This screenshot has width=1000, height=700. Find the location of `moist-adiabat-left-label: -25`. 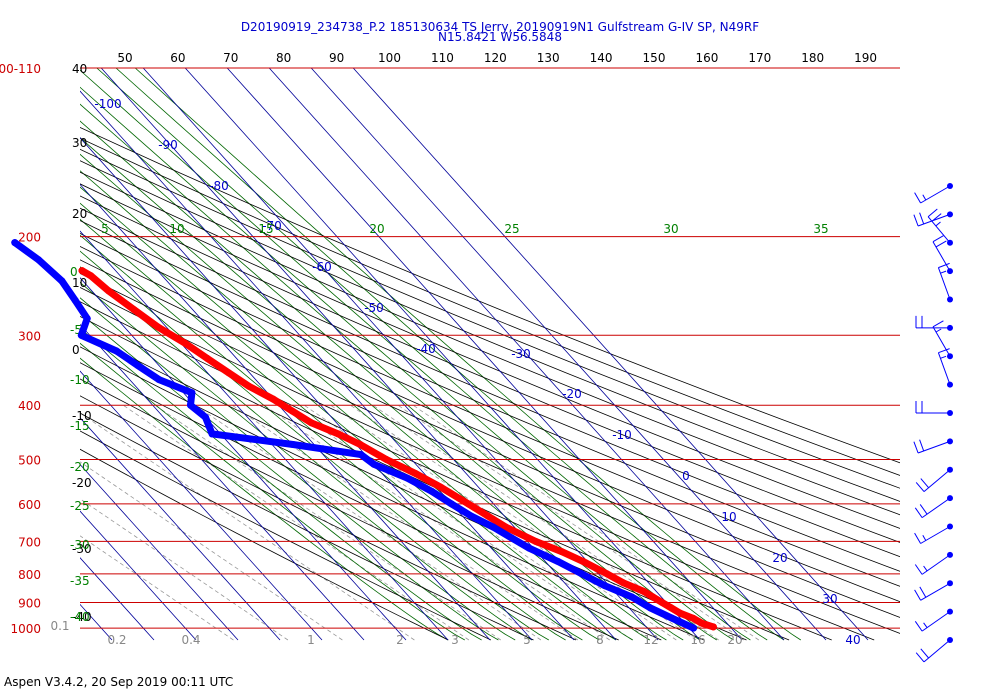

moist-adiabat-left-label: -25 is located at coordinates (80, 506).